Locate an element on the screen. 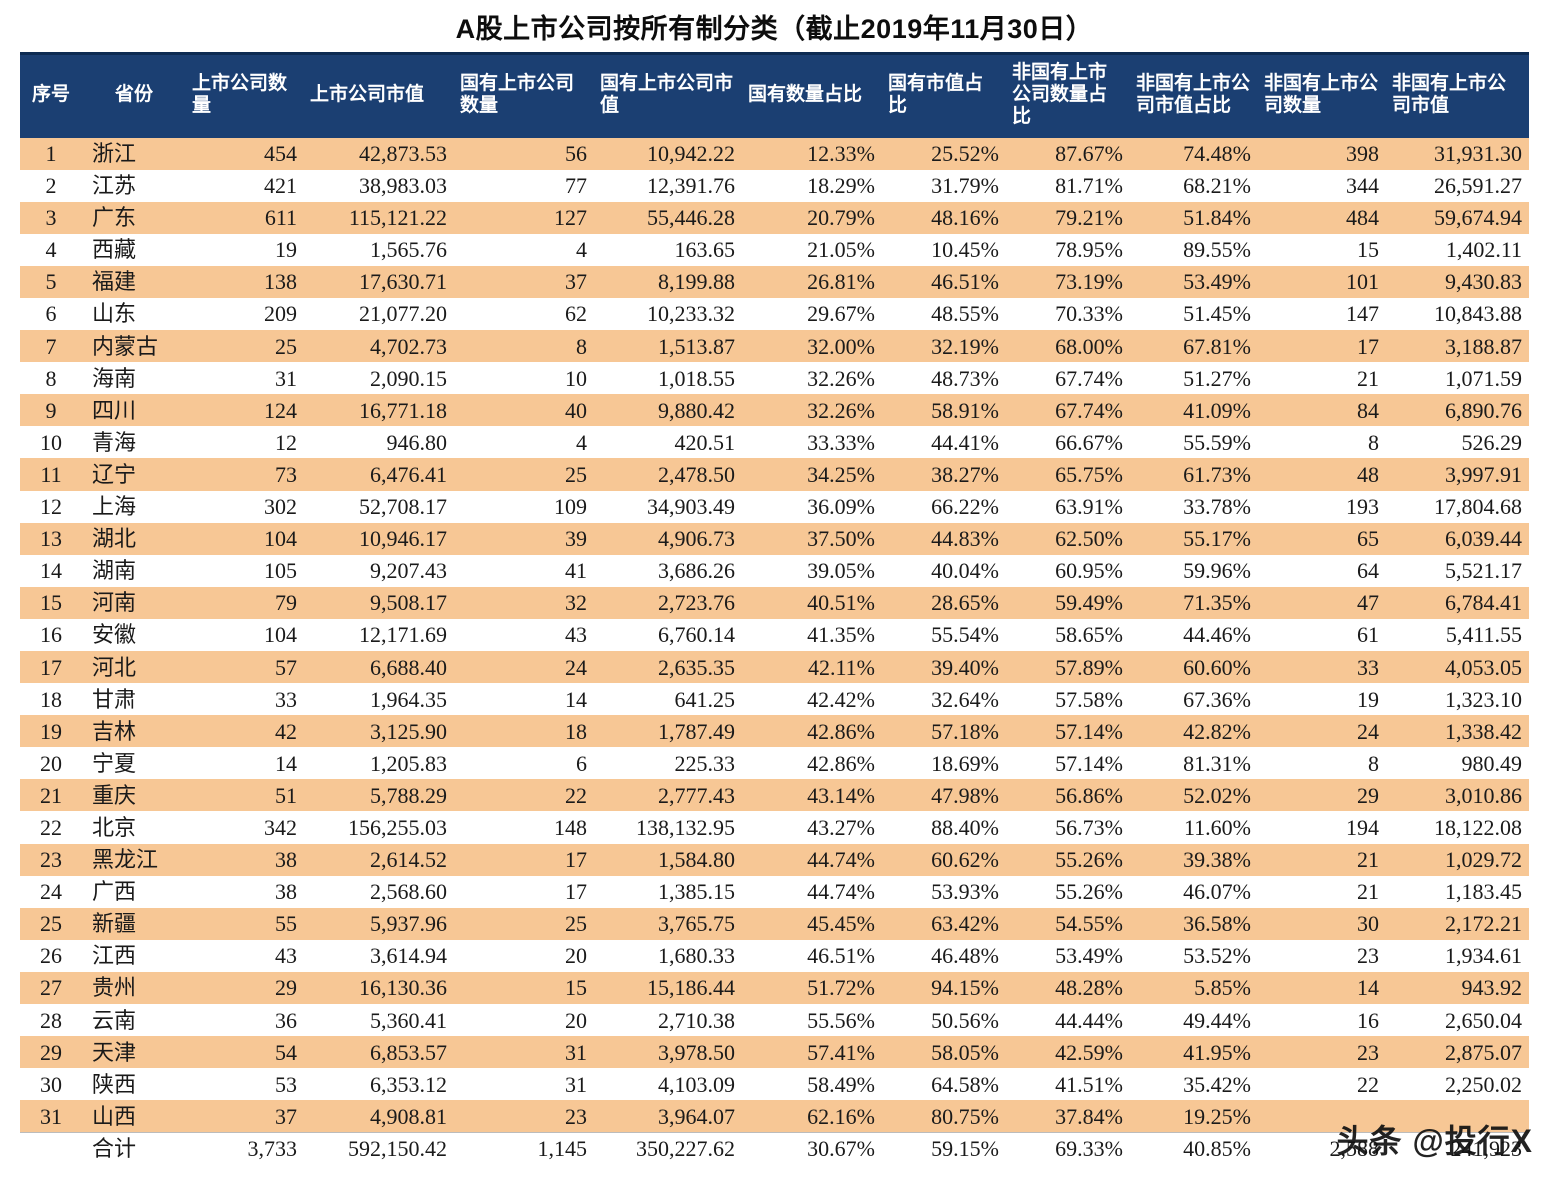 The height and width of the screenshot is (1190, 1549). column-header-nonsoe-count: 非国有上市公司数量 is located at coordinates (1322, 95).